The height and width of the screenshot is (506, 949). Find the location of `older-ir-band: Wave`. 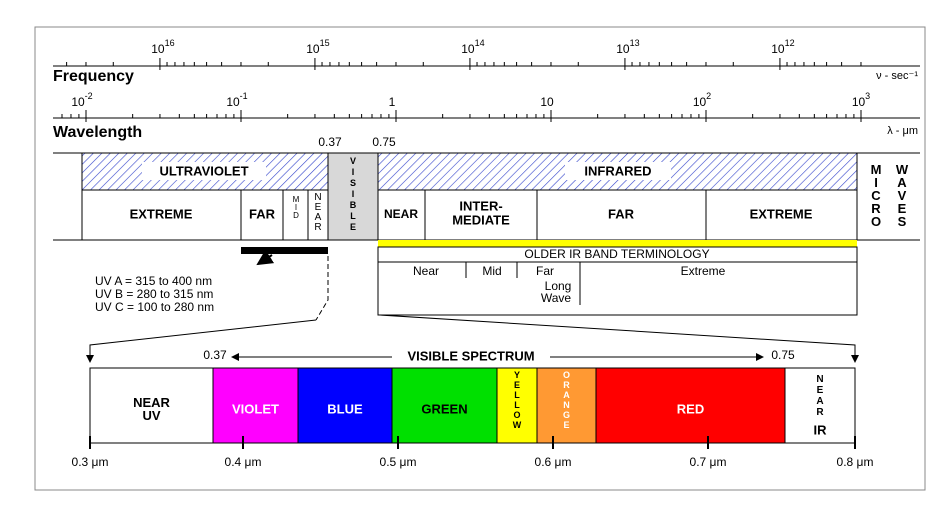

older-ir-band: Wave is located at coordinates (556, 298).